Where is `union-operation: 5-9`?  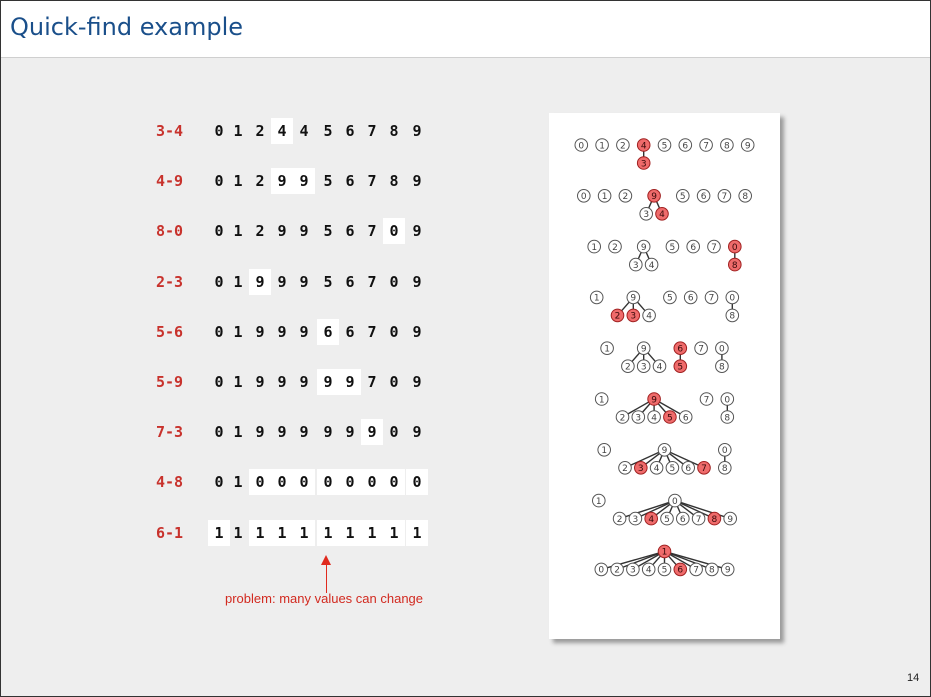 union-operation: 5-9 is located at coordinates (170, 382).